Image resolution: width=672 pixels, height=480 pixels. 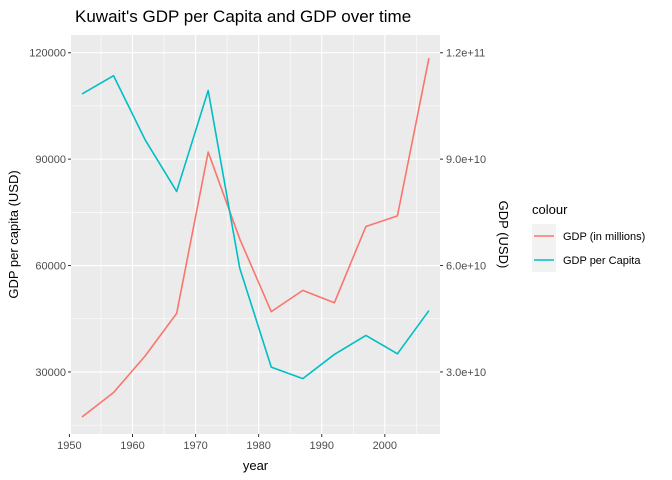 I want to click on y2-tick-label: 6.0e+10, so click(x=466, y=267).